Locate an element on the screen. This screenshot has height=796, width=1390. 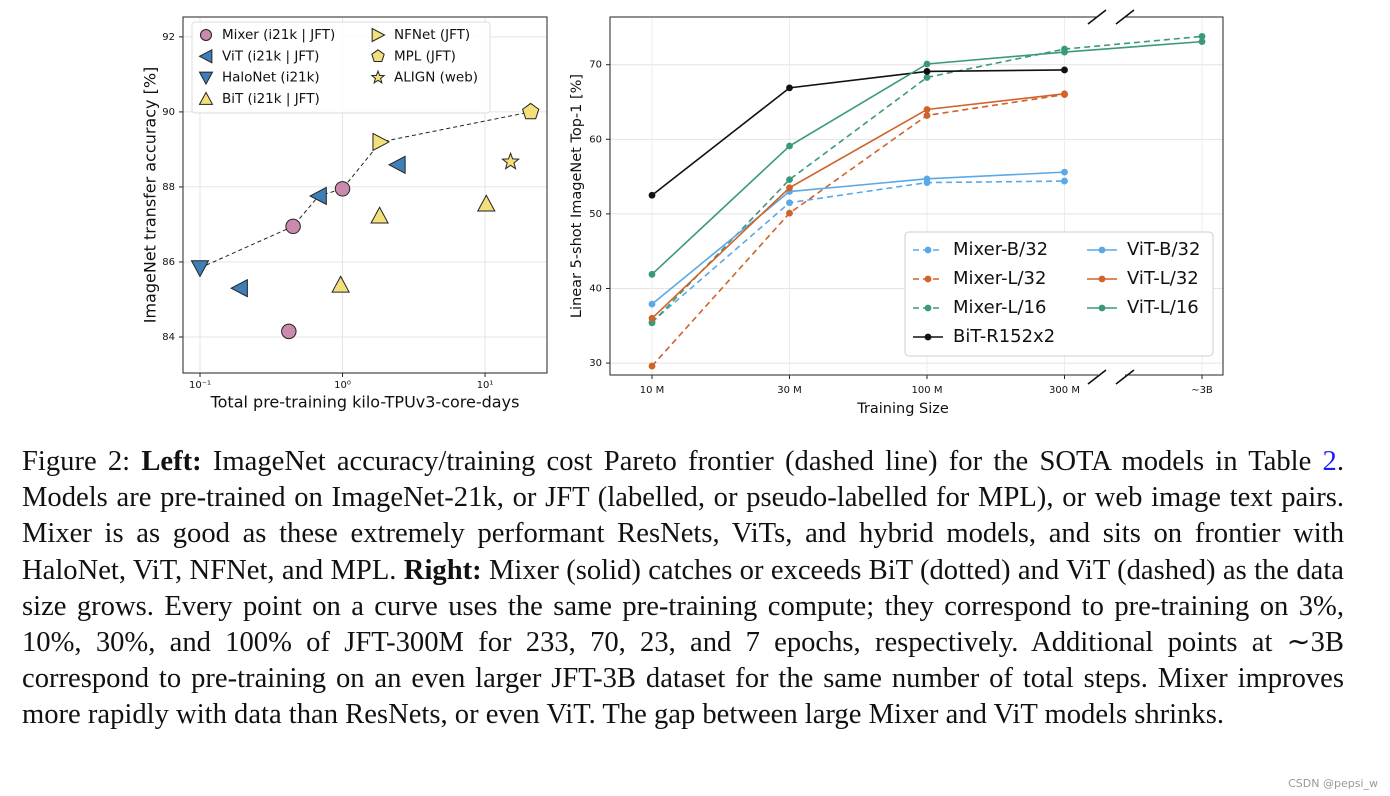
legend-label: Mixer-L/32 is located at coordinates (999, 278).